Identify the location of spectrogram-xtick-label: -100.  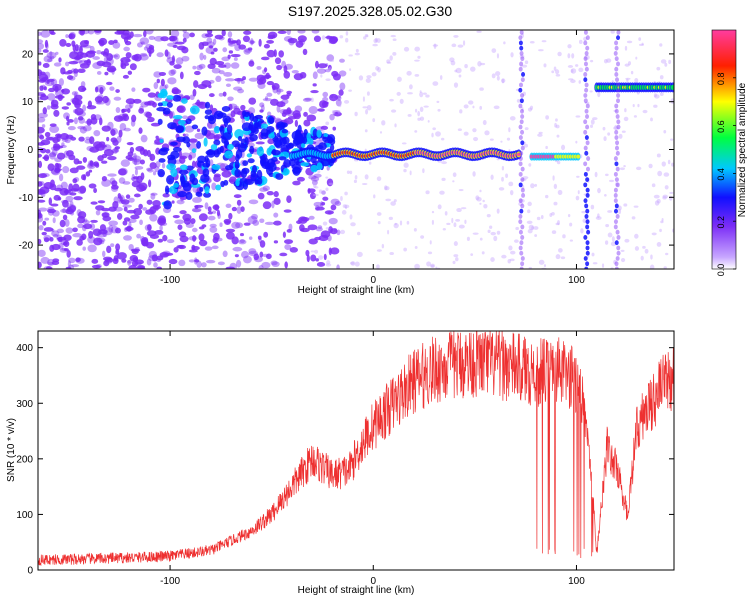
(170, 280).